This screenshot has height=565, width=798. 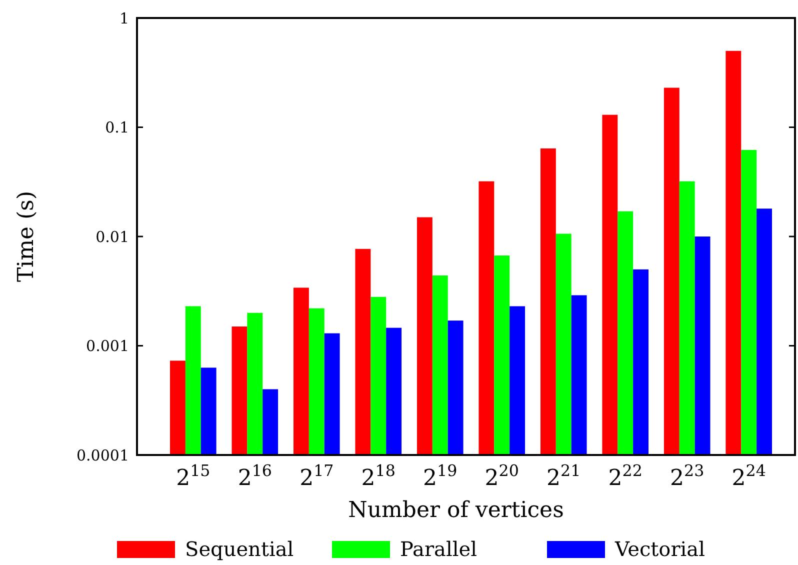 I want to click on x-tick-label: 2$^{18}$, so click(x=378, y=475).